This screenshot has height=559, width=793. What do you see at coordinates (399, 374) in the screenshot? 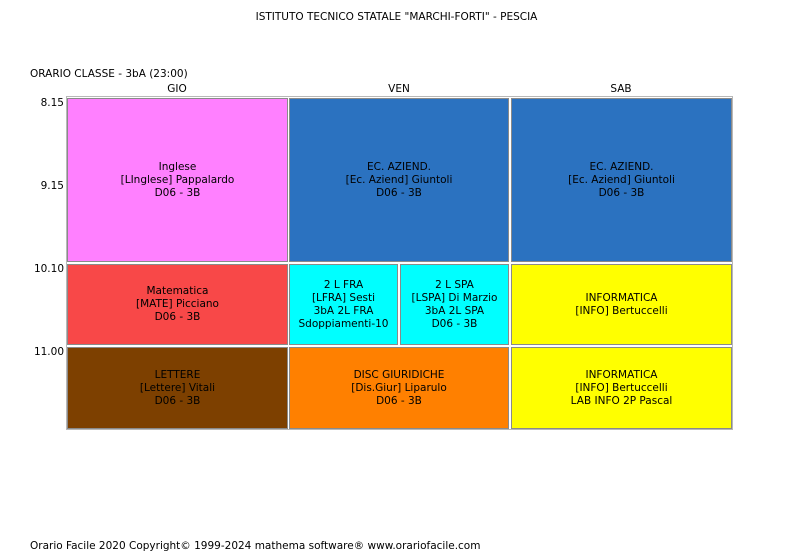
I see `lesson-line: DISC GIURIDICHE` at bounding box center [399, 374].